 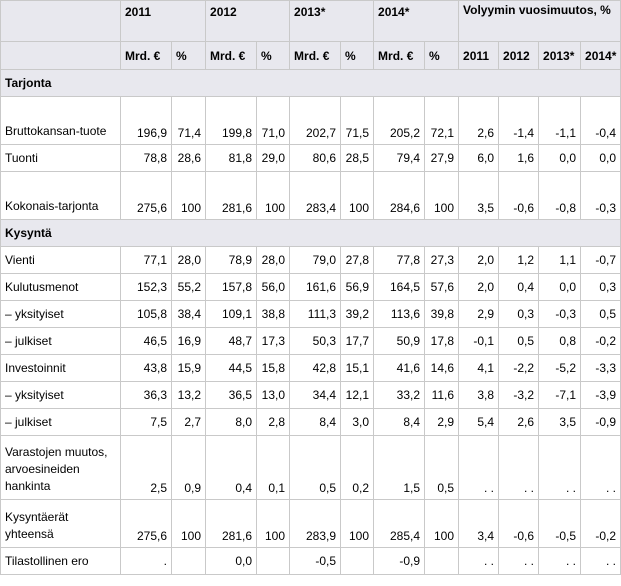 I want to click on value-cell: 27,3, so click(x=442, y=260).